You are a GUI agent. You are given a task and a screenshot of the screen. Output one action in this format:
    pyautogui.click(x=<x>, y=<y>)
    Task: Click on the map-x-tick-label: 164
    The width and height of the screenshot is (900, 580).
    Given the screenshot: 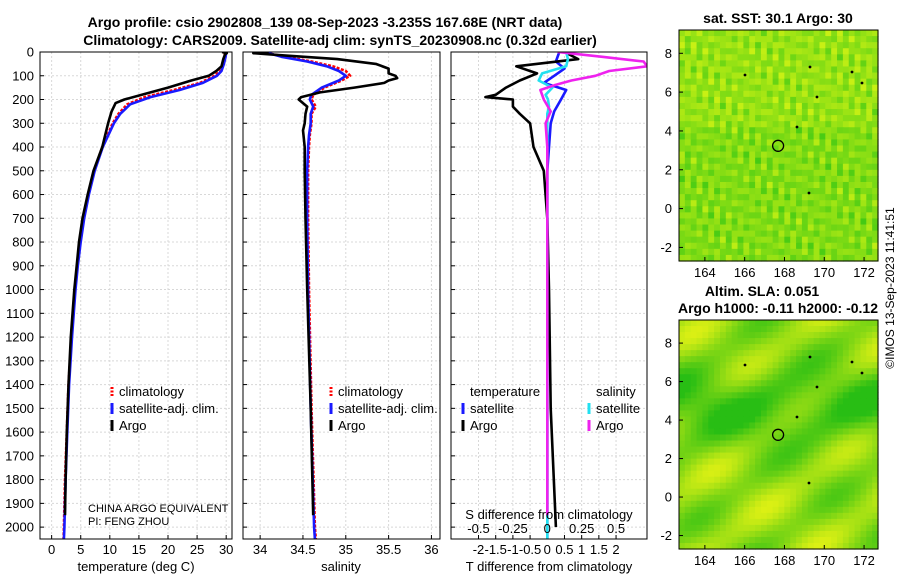 What is the action you would take?
    pyautogui.click(x=705, y=560)
    